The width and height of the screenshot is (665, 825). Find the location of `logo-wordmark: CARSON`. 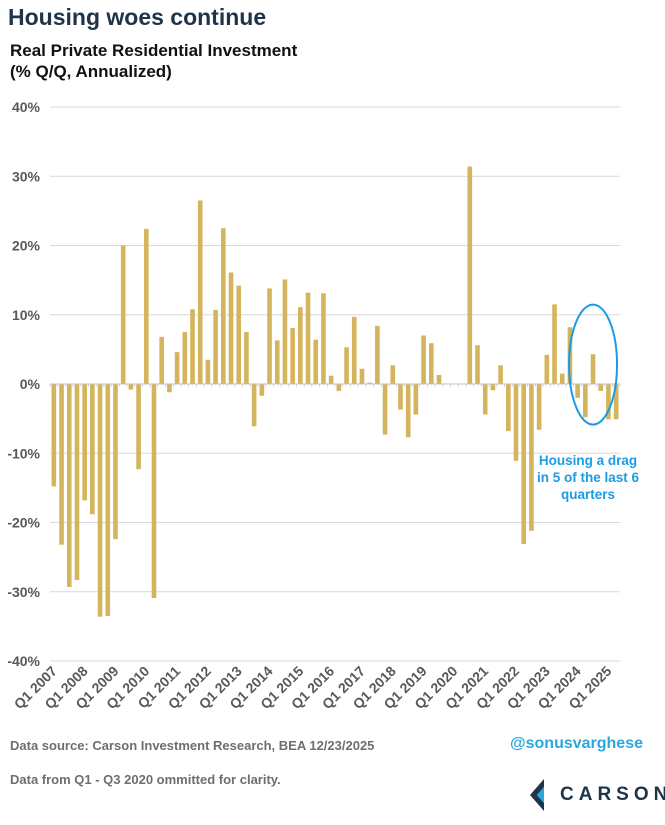

logo-wordmark: CARSON is located at coordinates (612, 794).